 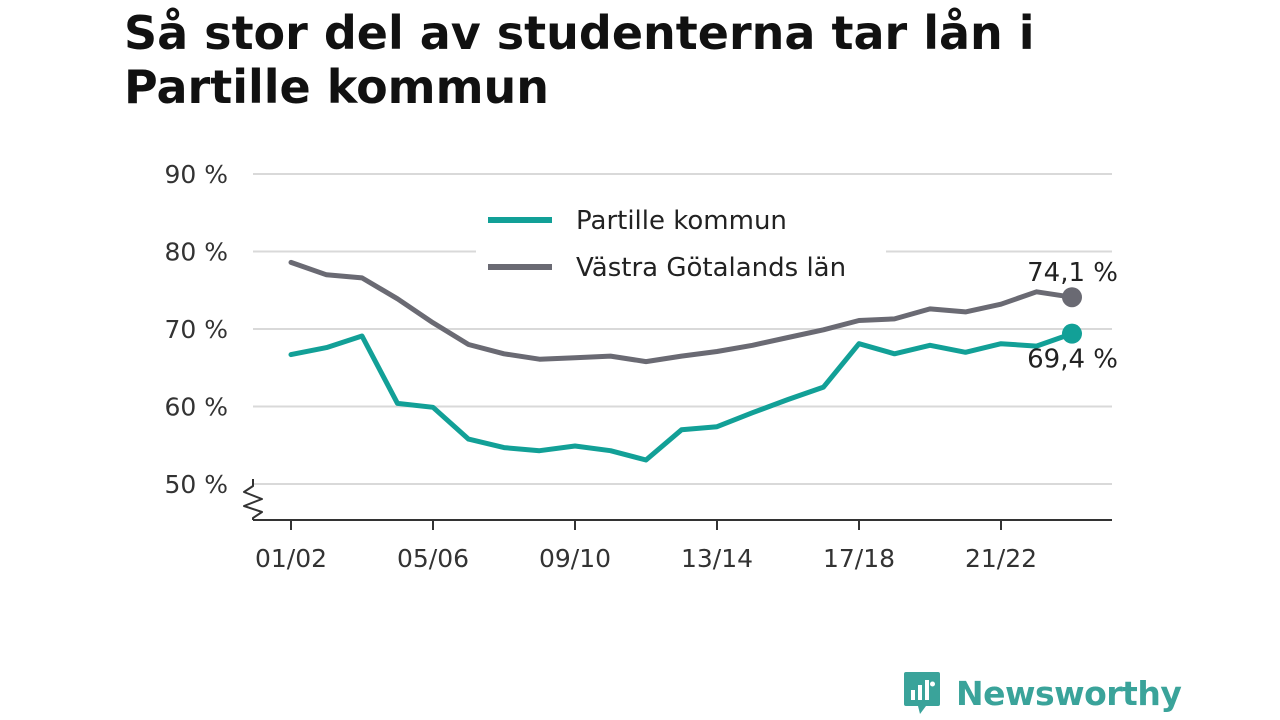 I want to click on legend: Partille kommun Västra Götalands län, so click(x=681, y=244).